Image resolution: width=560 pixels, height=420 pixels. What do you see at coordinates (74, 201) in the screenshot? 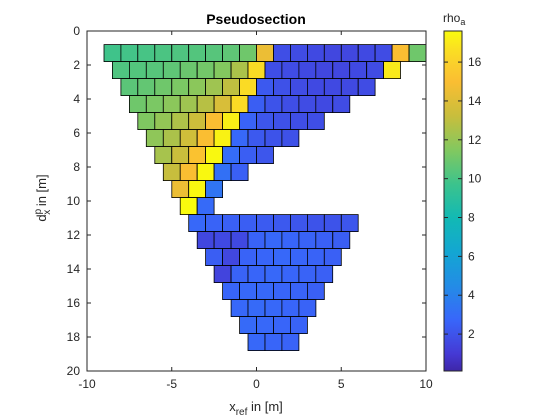
I see `y-tick-label: 10` at bounding box center [74, 201].